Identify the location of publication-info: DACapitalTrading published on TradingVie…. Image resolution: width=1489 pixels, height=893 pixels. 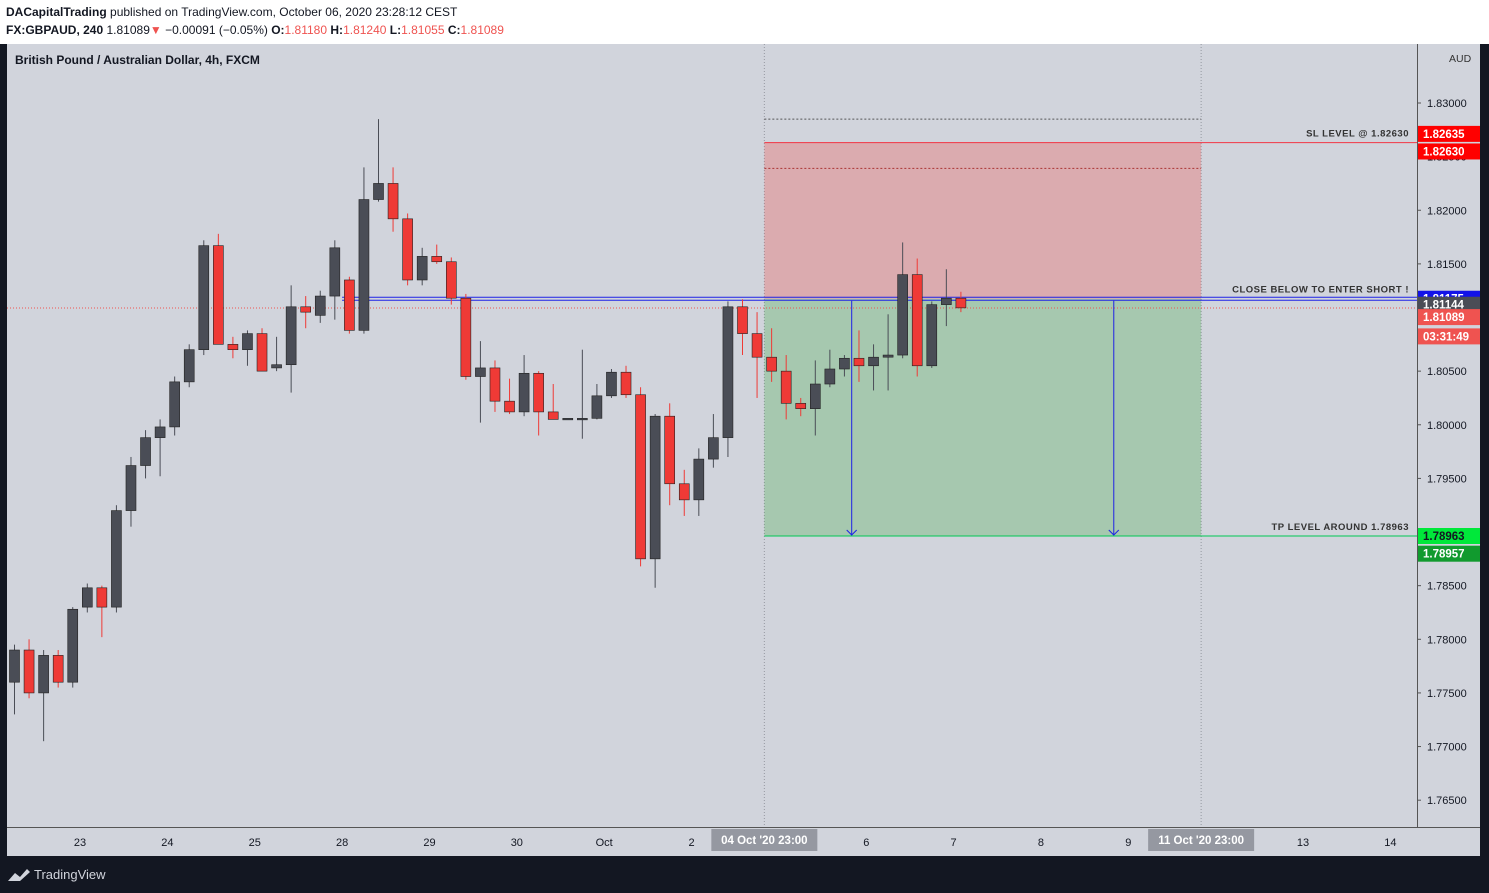
(231, 12).